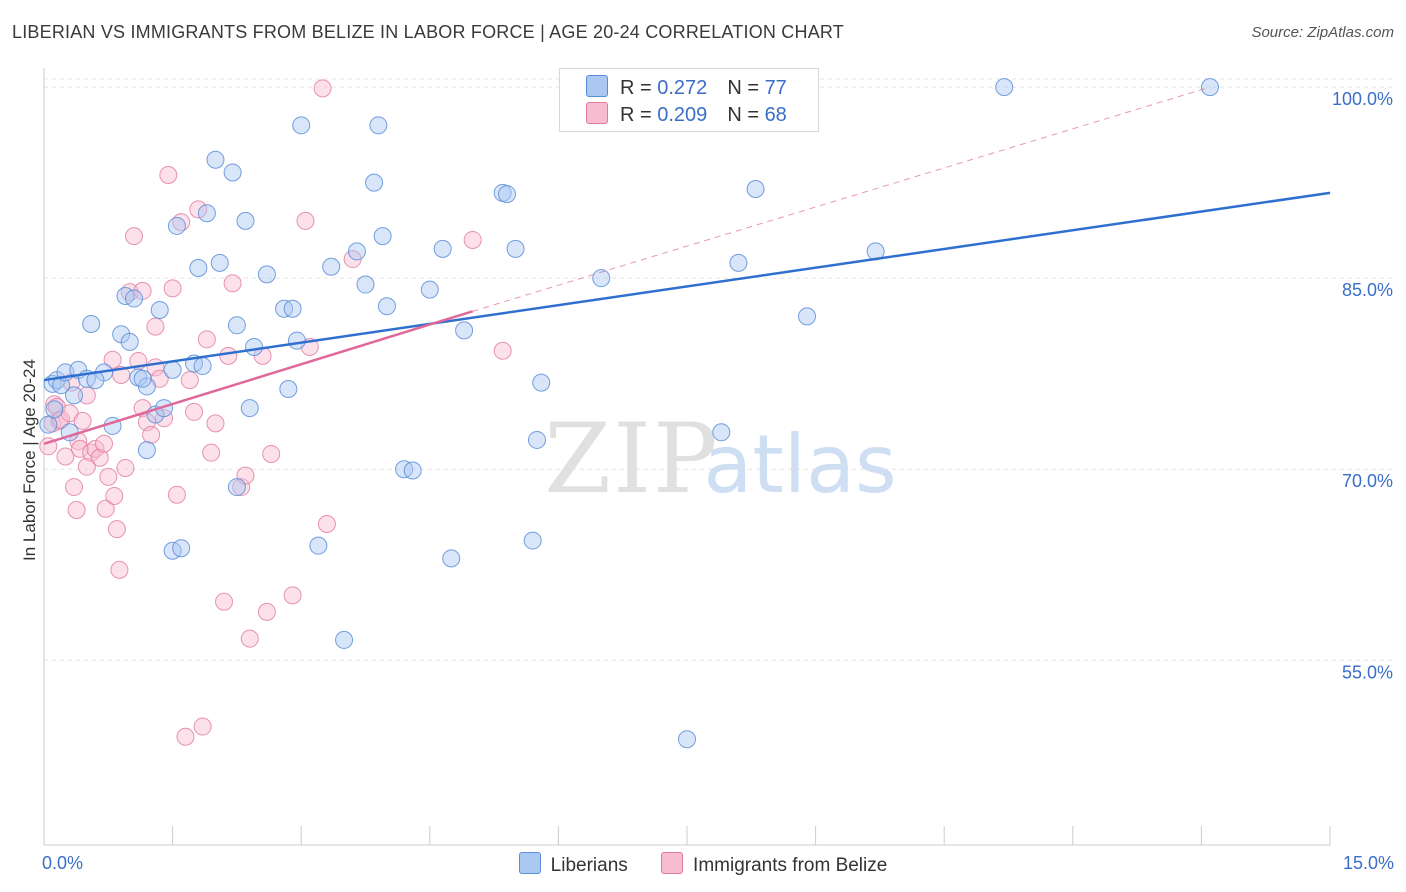 This screenshot has width=1406, height=892. I want to click on watermark-zip: ZIP, so click(631, 459).